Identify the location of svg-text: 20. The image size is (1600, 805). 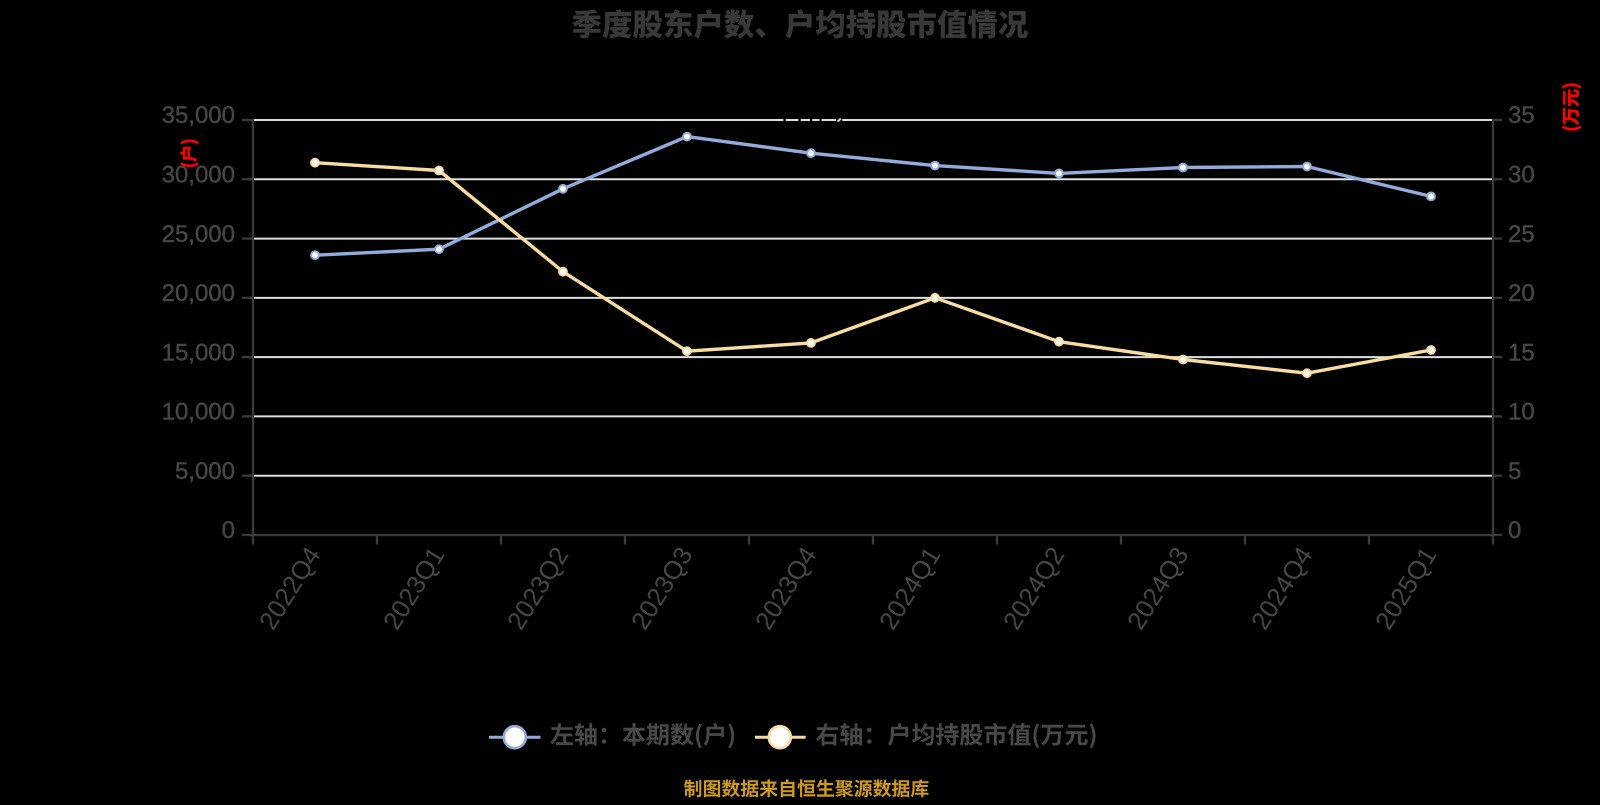
(1521, 293).